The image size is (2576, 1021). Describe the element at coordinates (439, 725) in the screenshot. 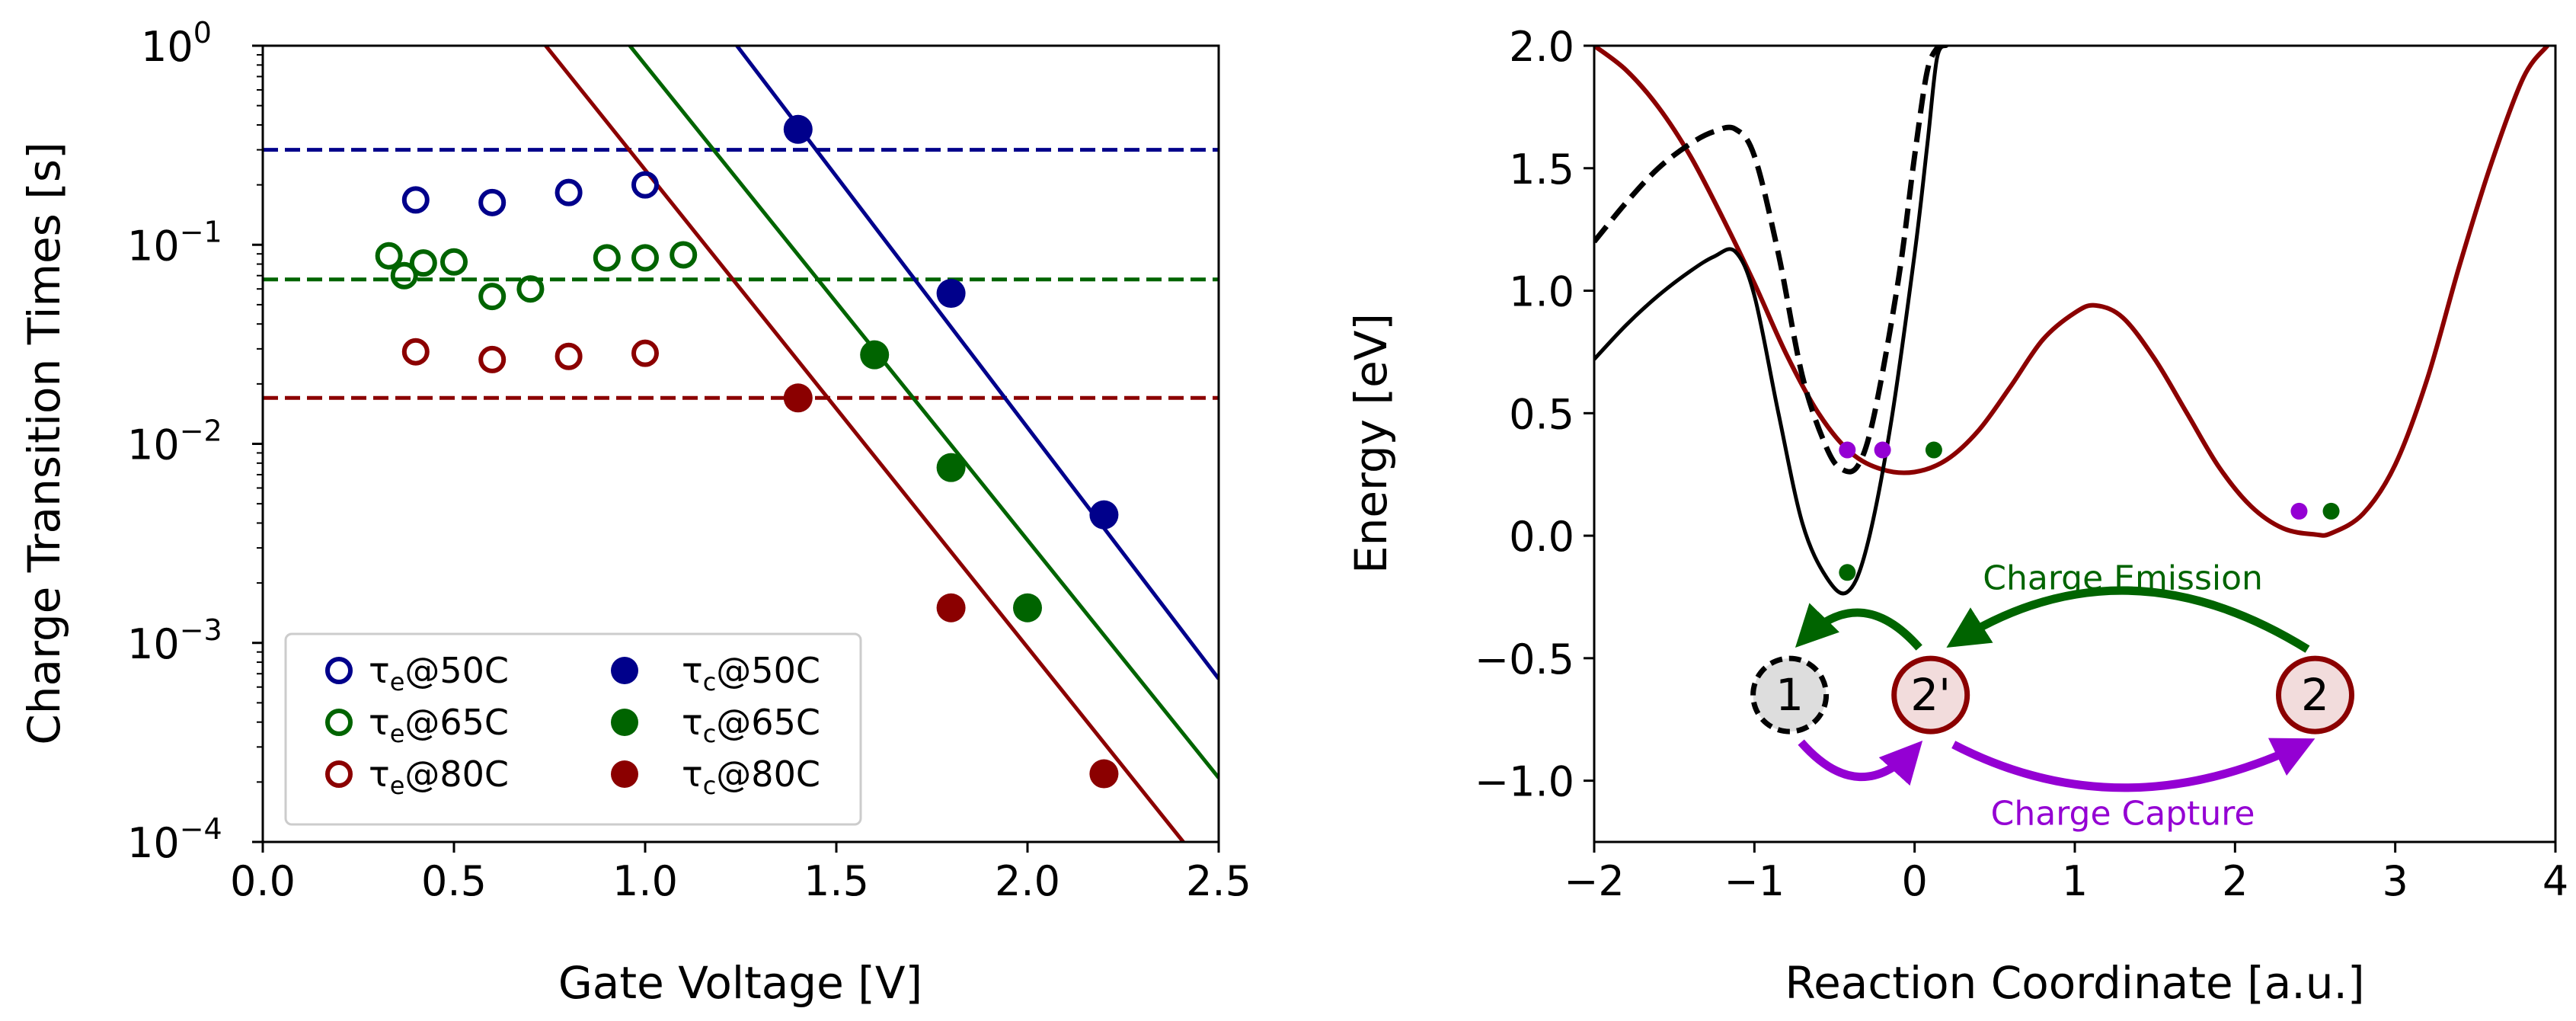

I see `legend-label: τe@65C` at that location.